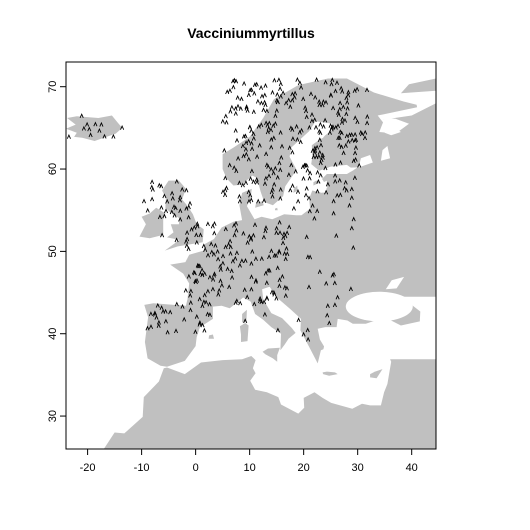 This screenshot has height=530, width=530. I want to click on y-tick-label-40: 40, so click(53, 334).